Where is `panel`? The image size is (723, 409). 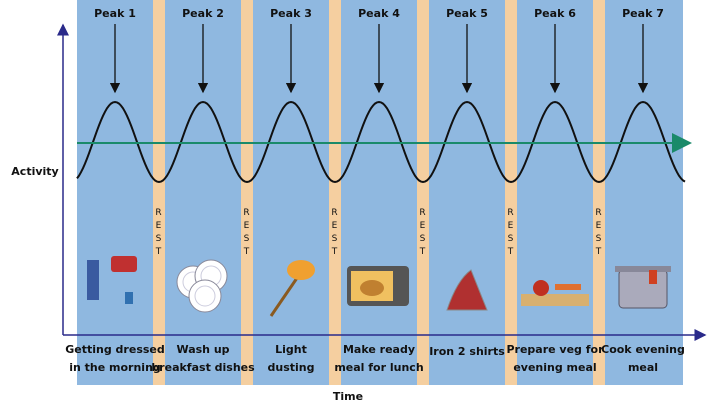 panel is located at coordinates (644, 192).